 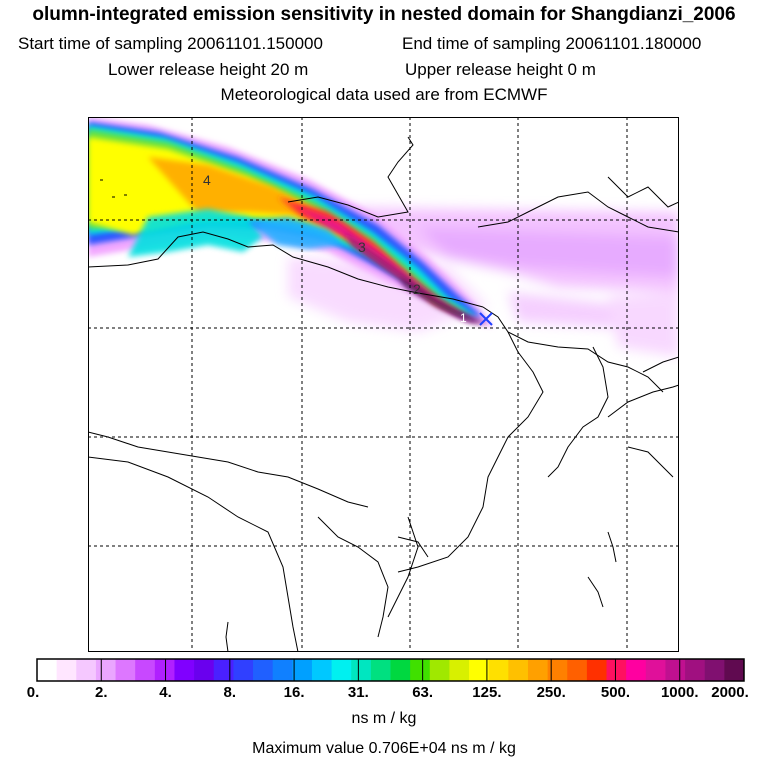 What do you see at coordinates (358, 692) in the screenshot?
I see `color-scale-tick-label: 31.` at bounding box center [358, 692].